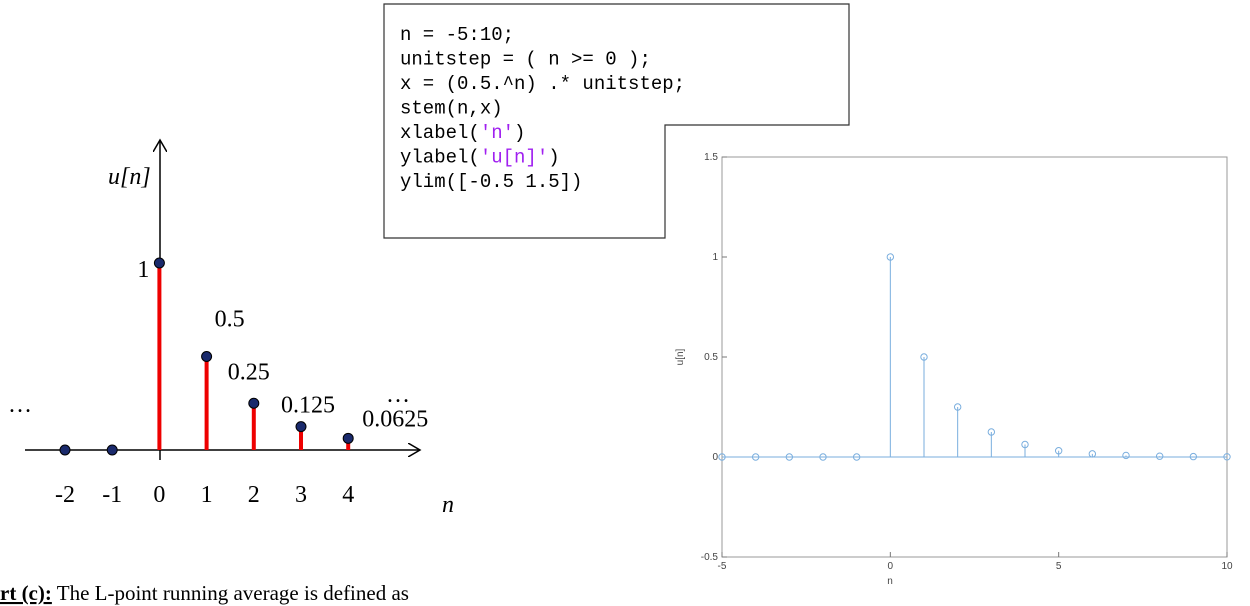  What do you see at coordinates (497, 133) in the screenshot?
I see `code-token: 'n'` at bounding box center [497, 133].